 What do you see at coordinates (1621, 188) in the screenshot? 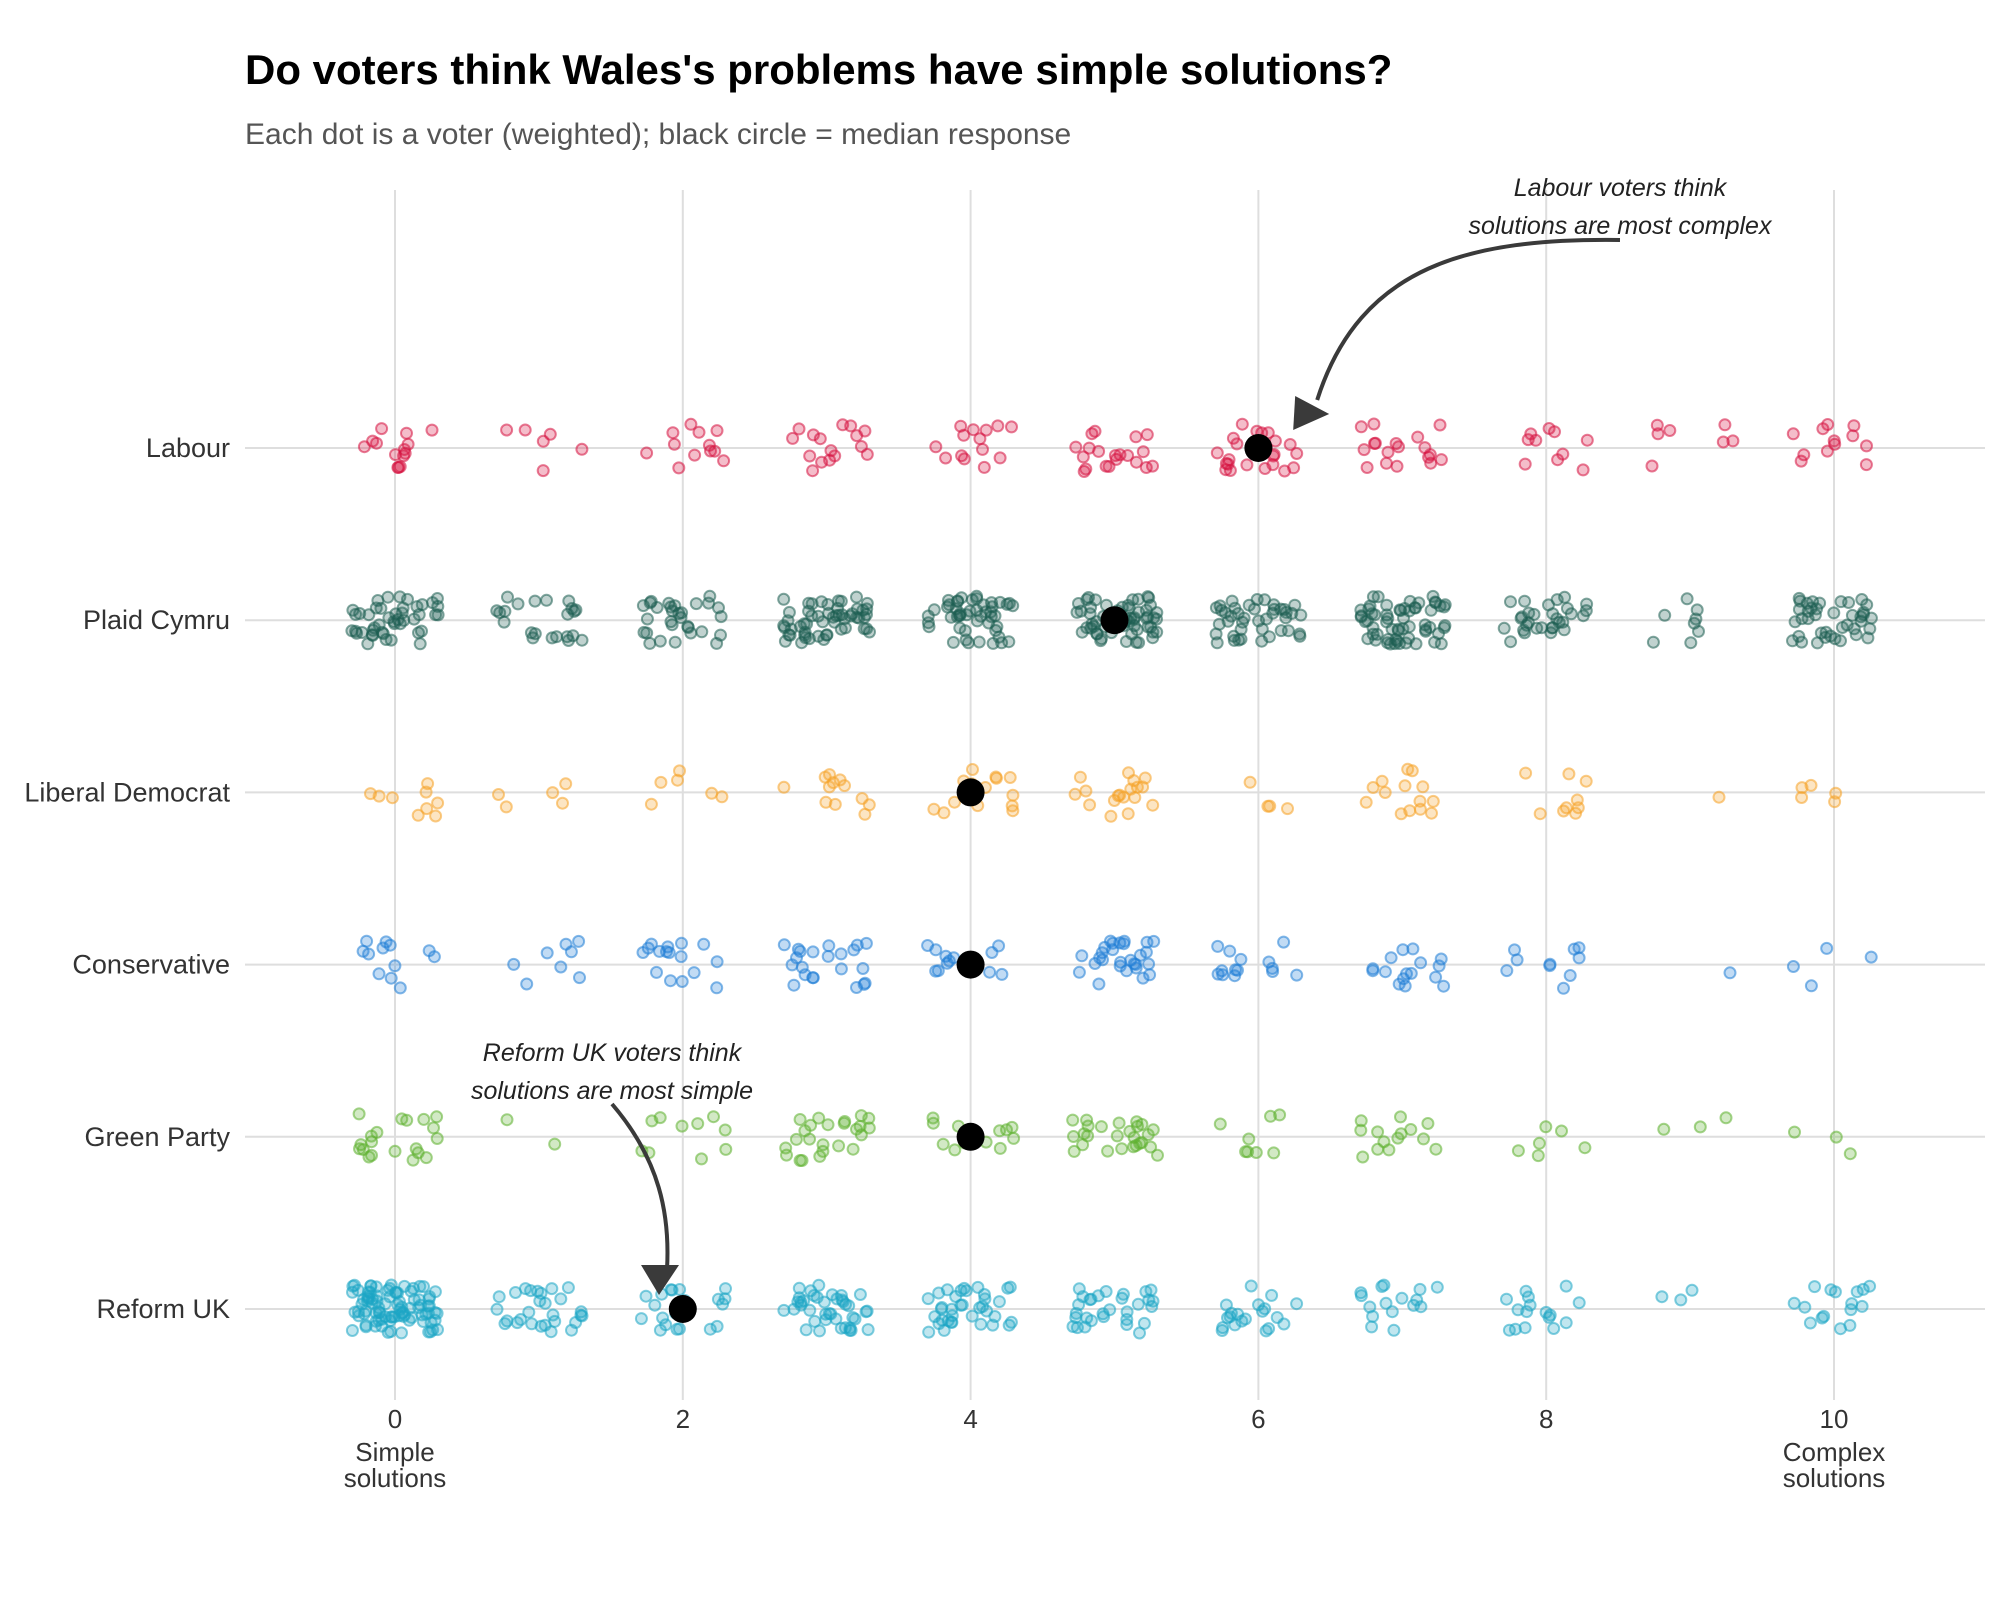
I see `annotation-labour-text: Labour voters think` at bounding box center [1621, 188].